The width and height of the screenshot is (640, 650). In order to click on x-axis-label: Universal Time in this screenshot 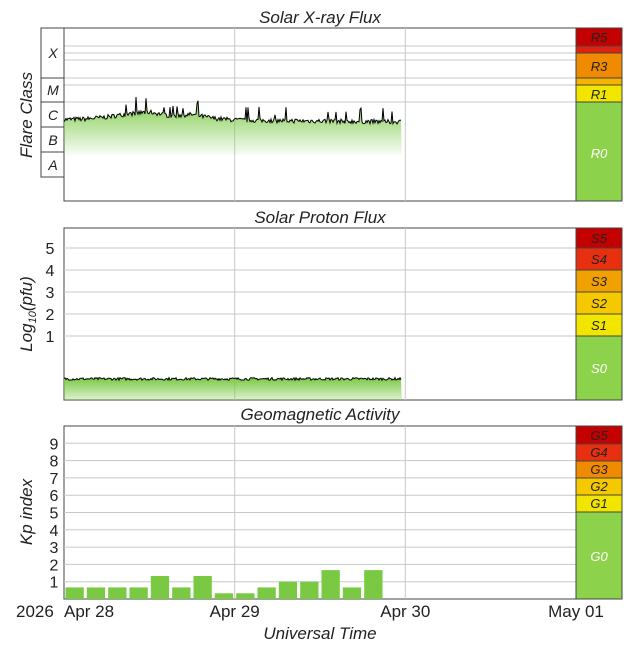, I will do `click(319, 633)`.